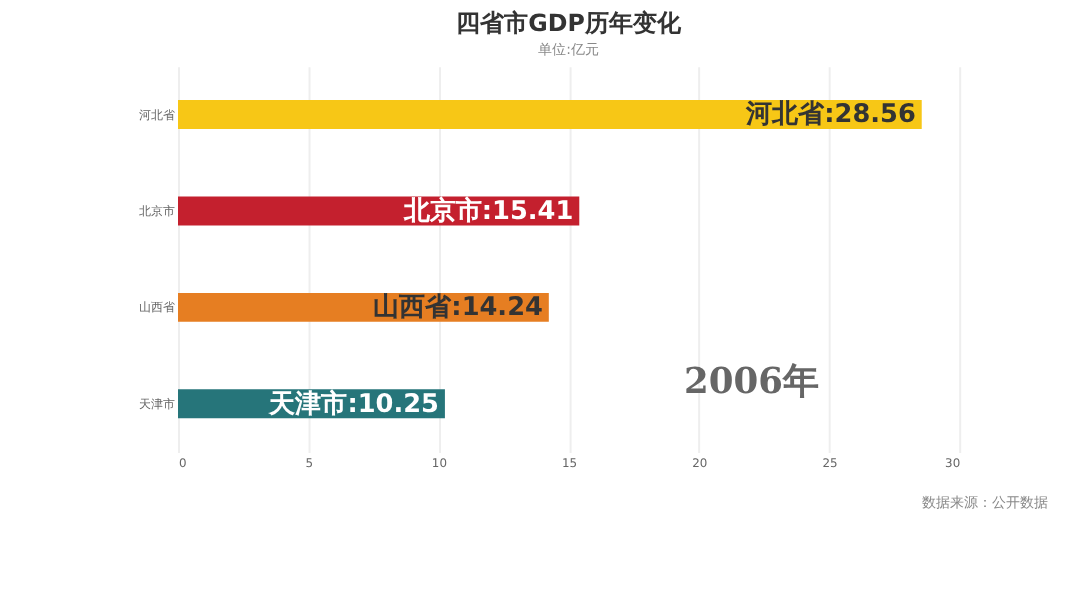  What do you see at coordinates (830, 115) in the screenshot?
I see `data-label: 河北省:28.56` at bounding box center [830, 115].